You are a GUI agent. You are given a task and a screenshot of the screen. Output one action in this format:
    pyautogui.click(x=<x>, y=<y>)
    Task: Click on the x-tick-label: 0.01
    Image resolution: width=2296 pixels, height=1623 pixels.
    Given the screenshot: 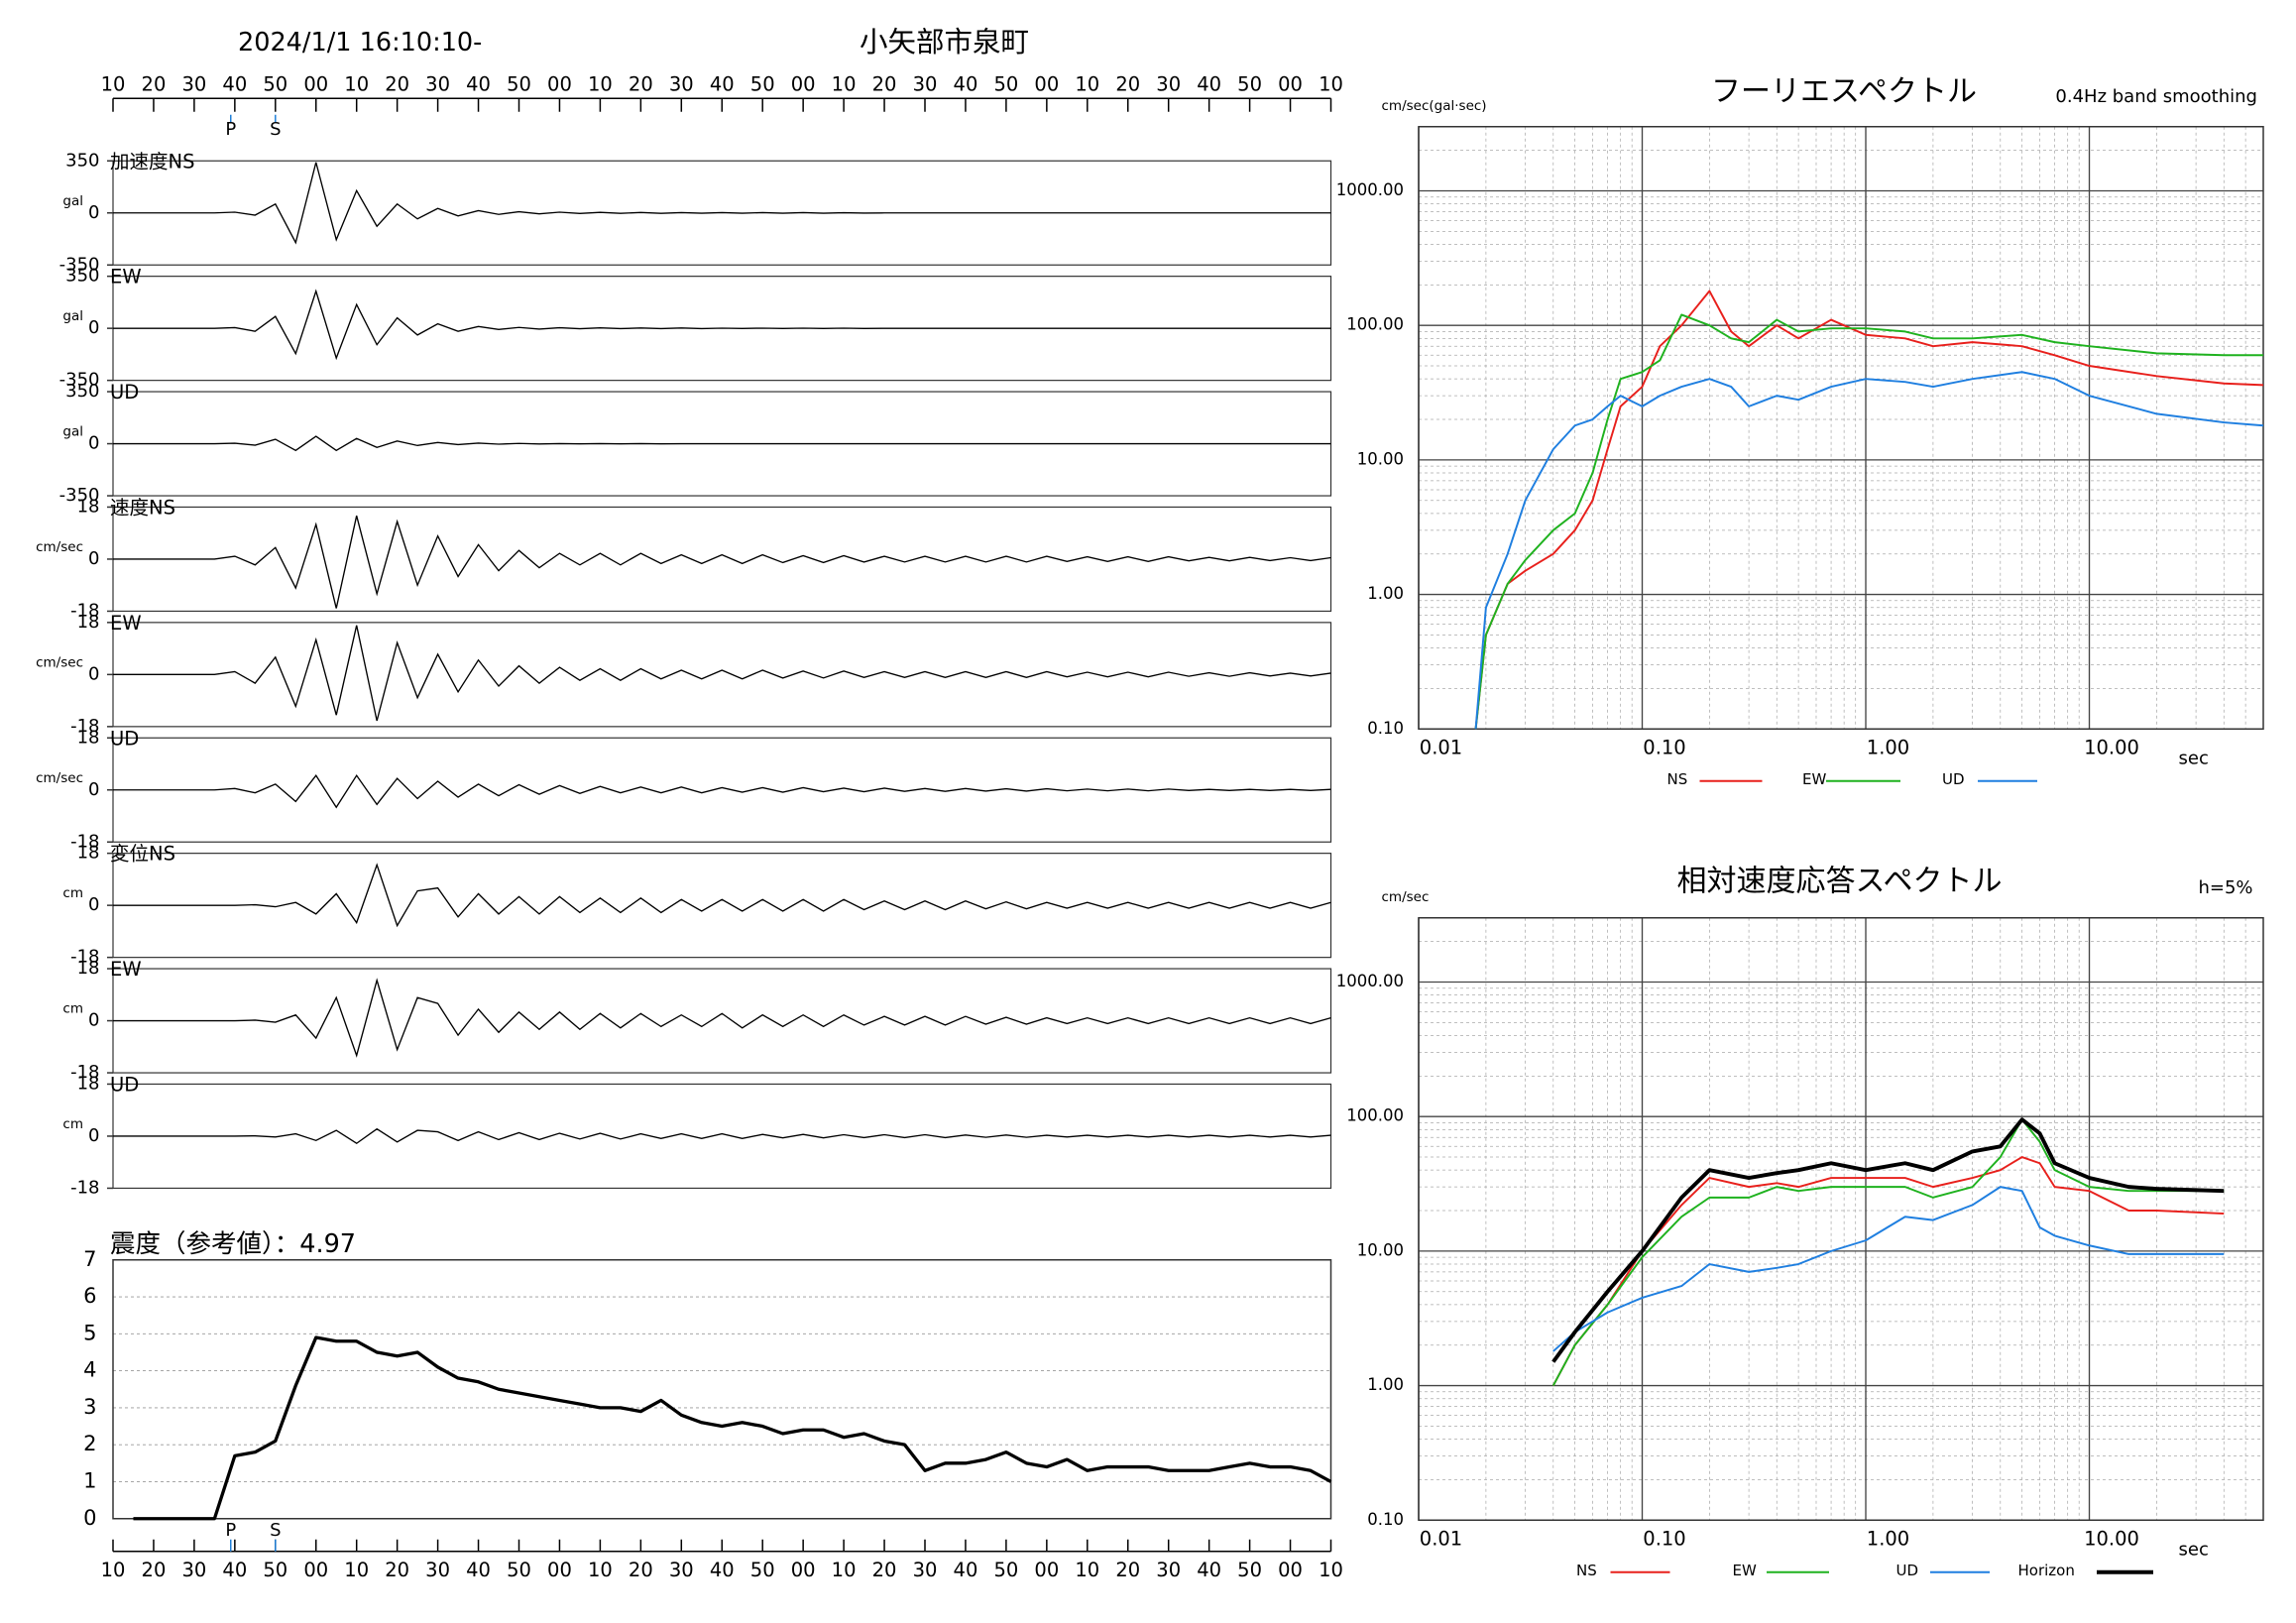 What is the action you would take?
    pyautogui.click(x=1441, y=1538)
    